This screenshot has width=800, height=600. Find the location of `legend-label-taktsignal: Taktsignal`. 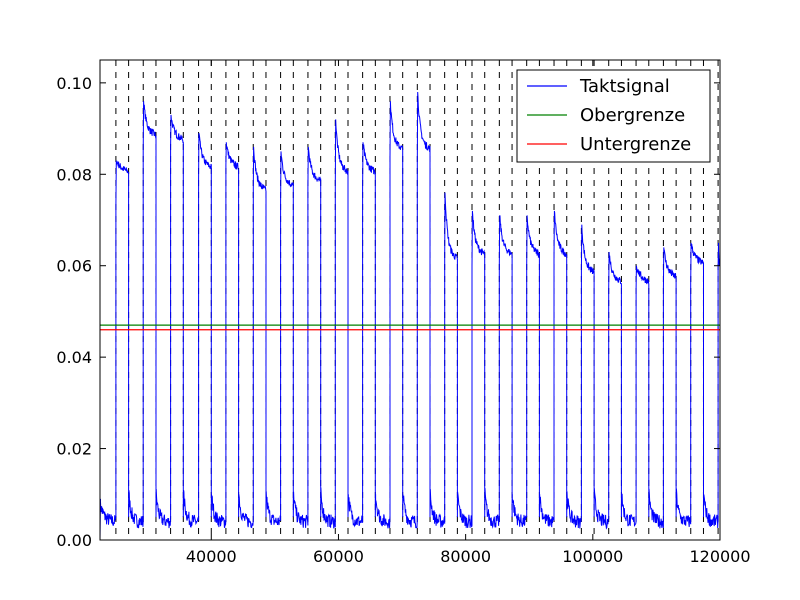

legend-label-taktsignal: Taktsignal is located at coordinates (624, 86).